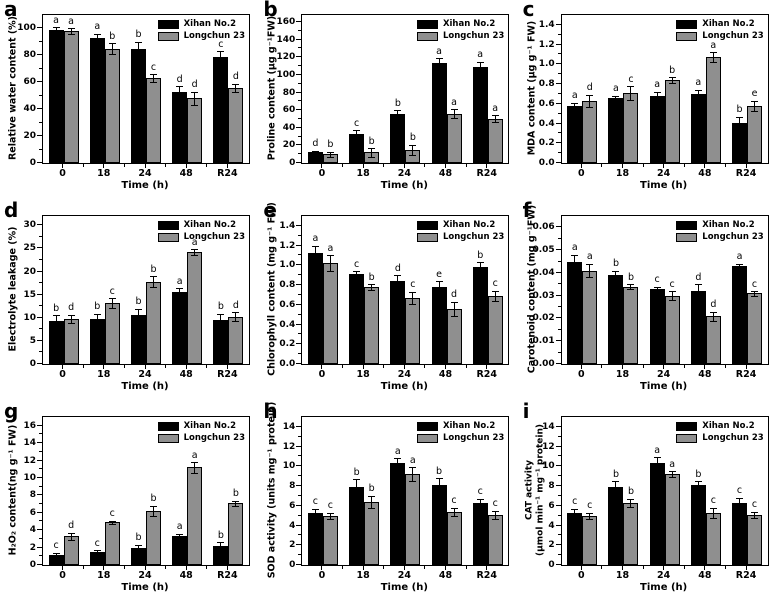  Describe the element at coordinates (473, 237) in the screenshot. I see `legend-label: Longchun 23` at that location.